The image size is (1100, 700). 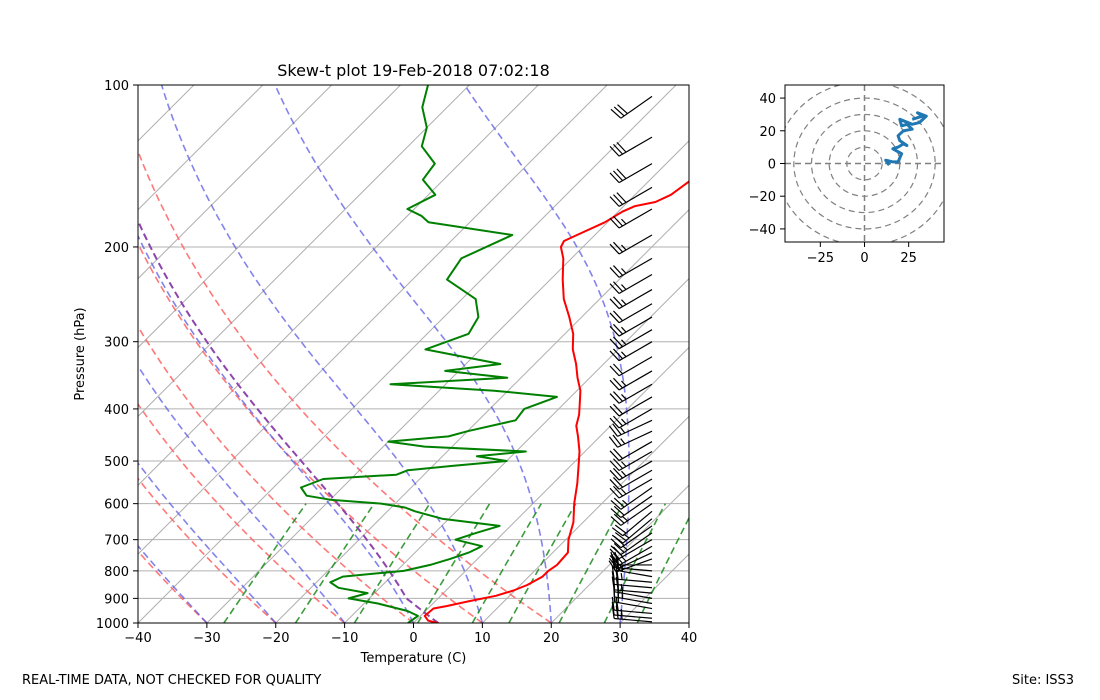 I want to click on mixing-ratio-0.4, so click(x=265, y=563).